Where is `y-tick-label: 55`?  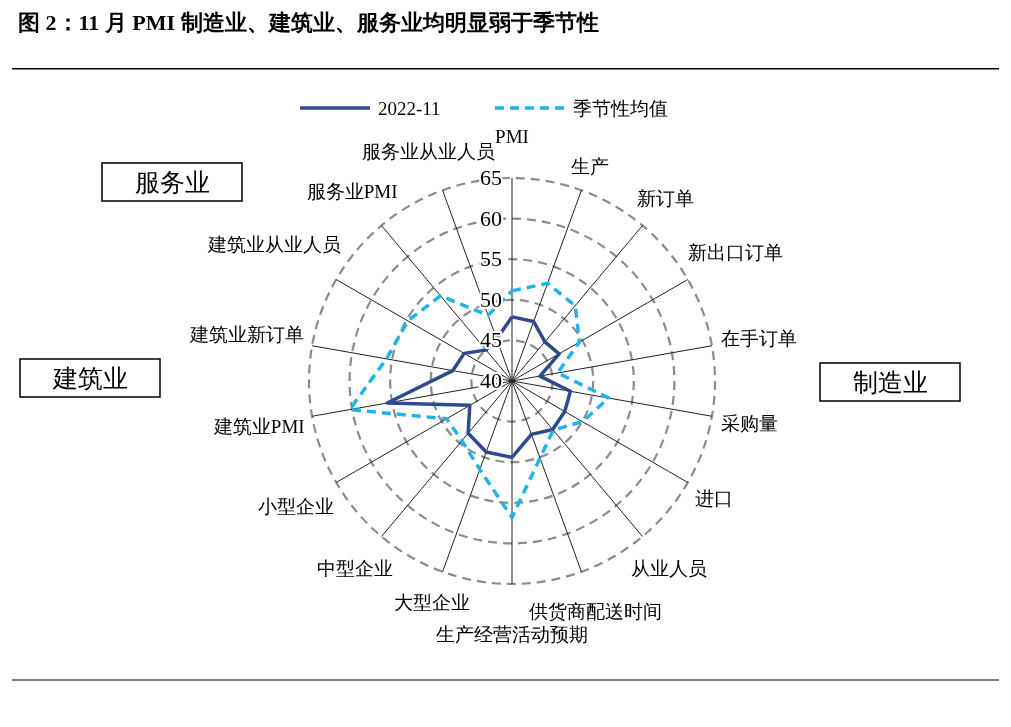 y-tick-label: 55 is located at coordinates (491, 259).